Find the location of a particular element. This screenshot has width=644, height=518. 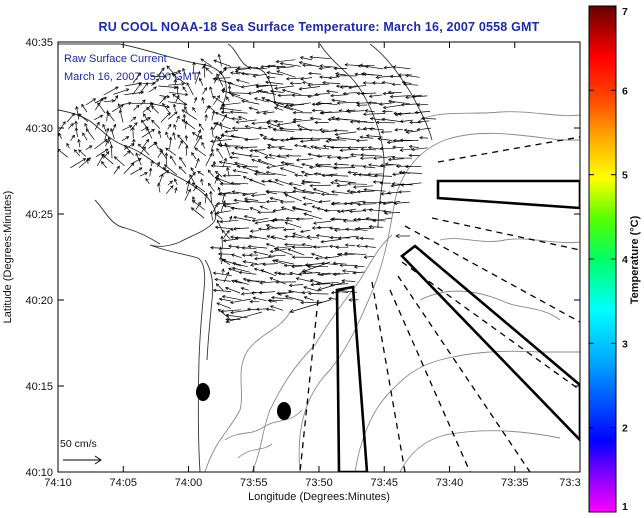

y-tick-label: 40:15 is located at coordinates (39, 387).